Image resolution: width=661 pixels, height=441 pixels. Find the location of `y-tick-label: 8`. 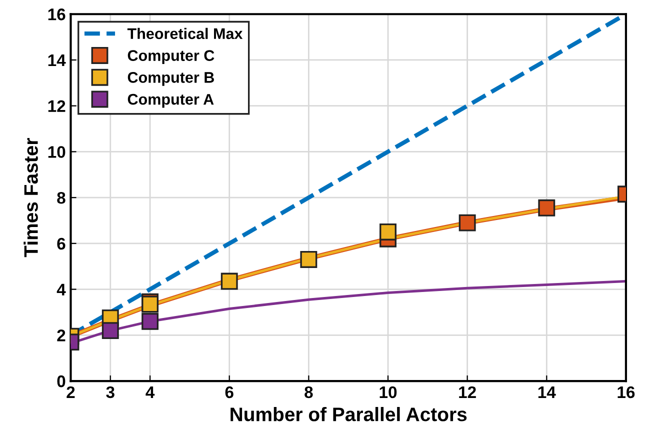

y-tick-label: 8 is located at coordinates (61, 198).